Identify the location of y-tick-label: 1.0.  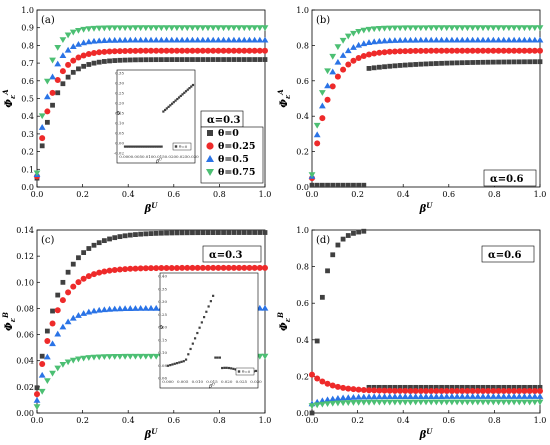
(27, 10).